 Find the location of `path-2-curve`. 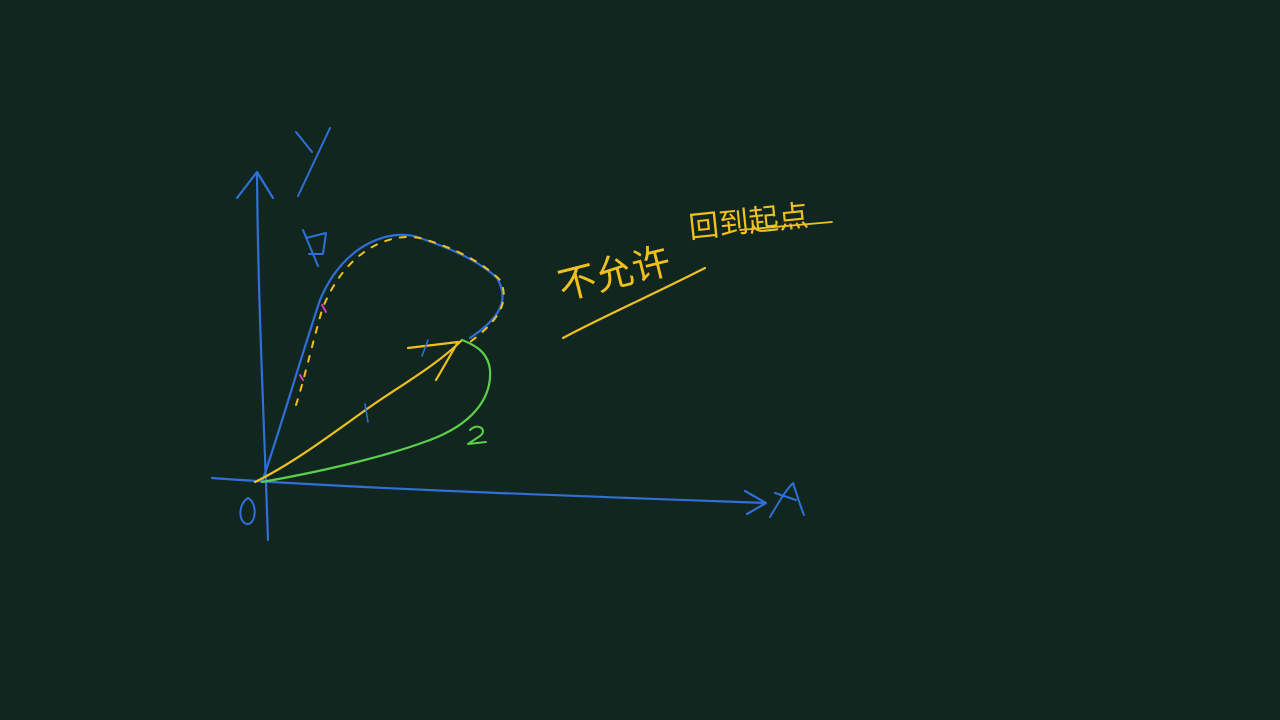

path-2-curve is located at coordinates (376, 411).